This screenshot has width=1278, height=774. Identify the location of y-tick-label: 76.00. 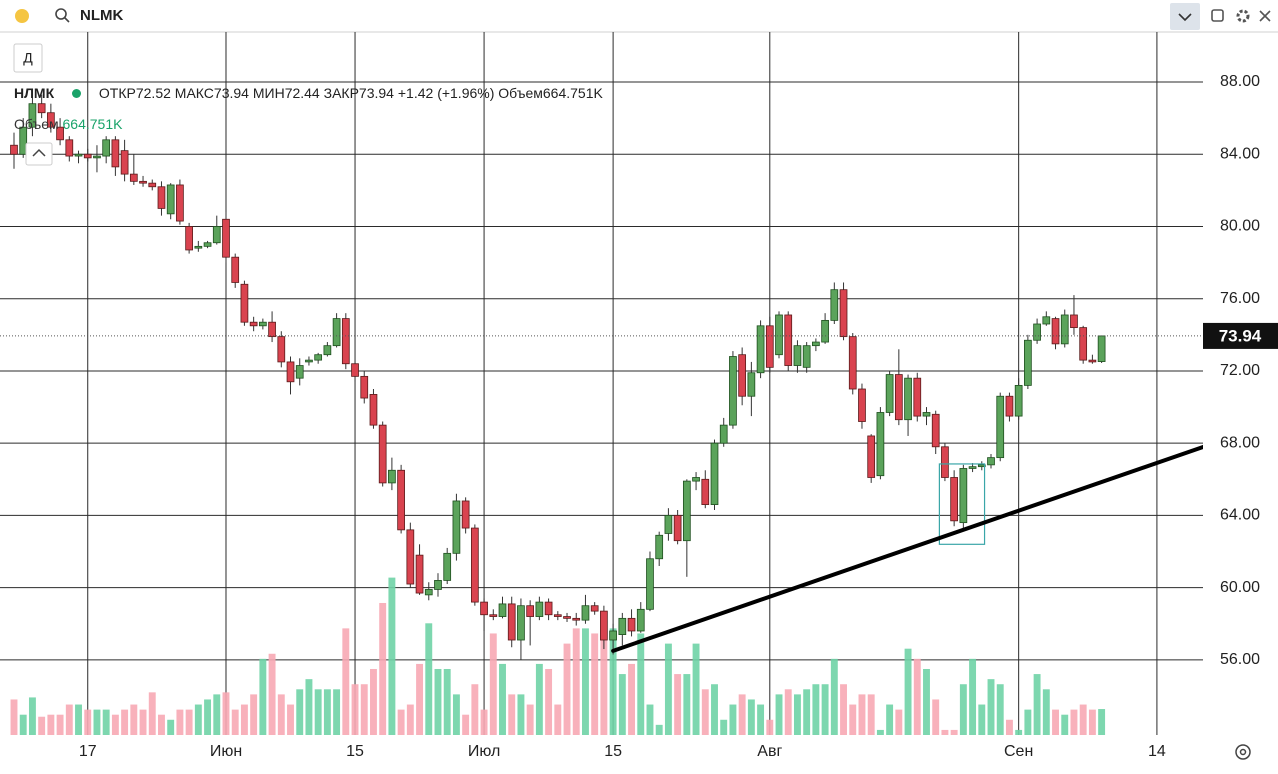
(1240, 298).